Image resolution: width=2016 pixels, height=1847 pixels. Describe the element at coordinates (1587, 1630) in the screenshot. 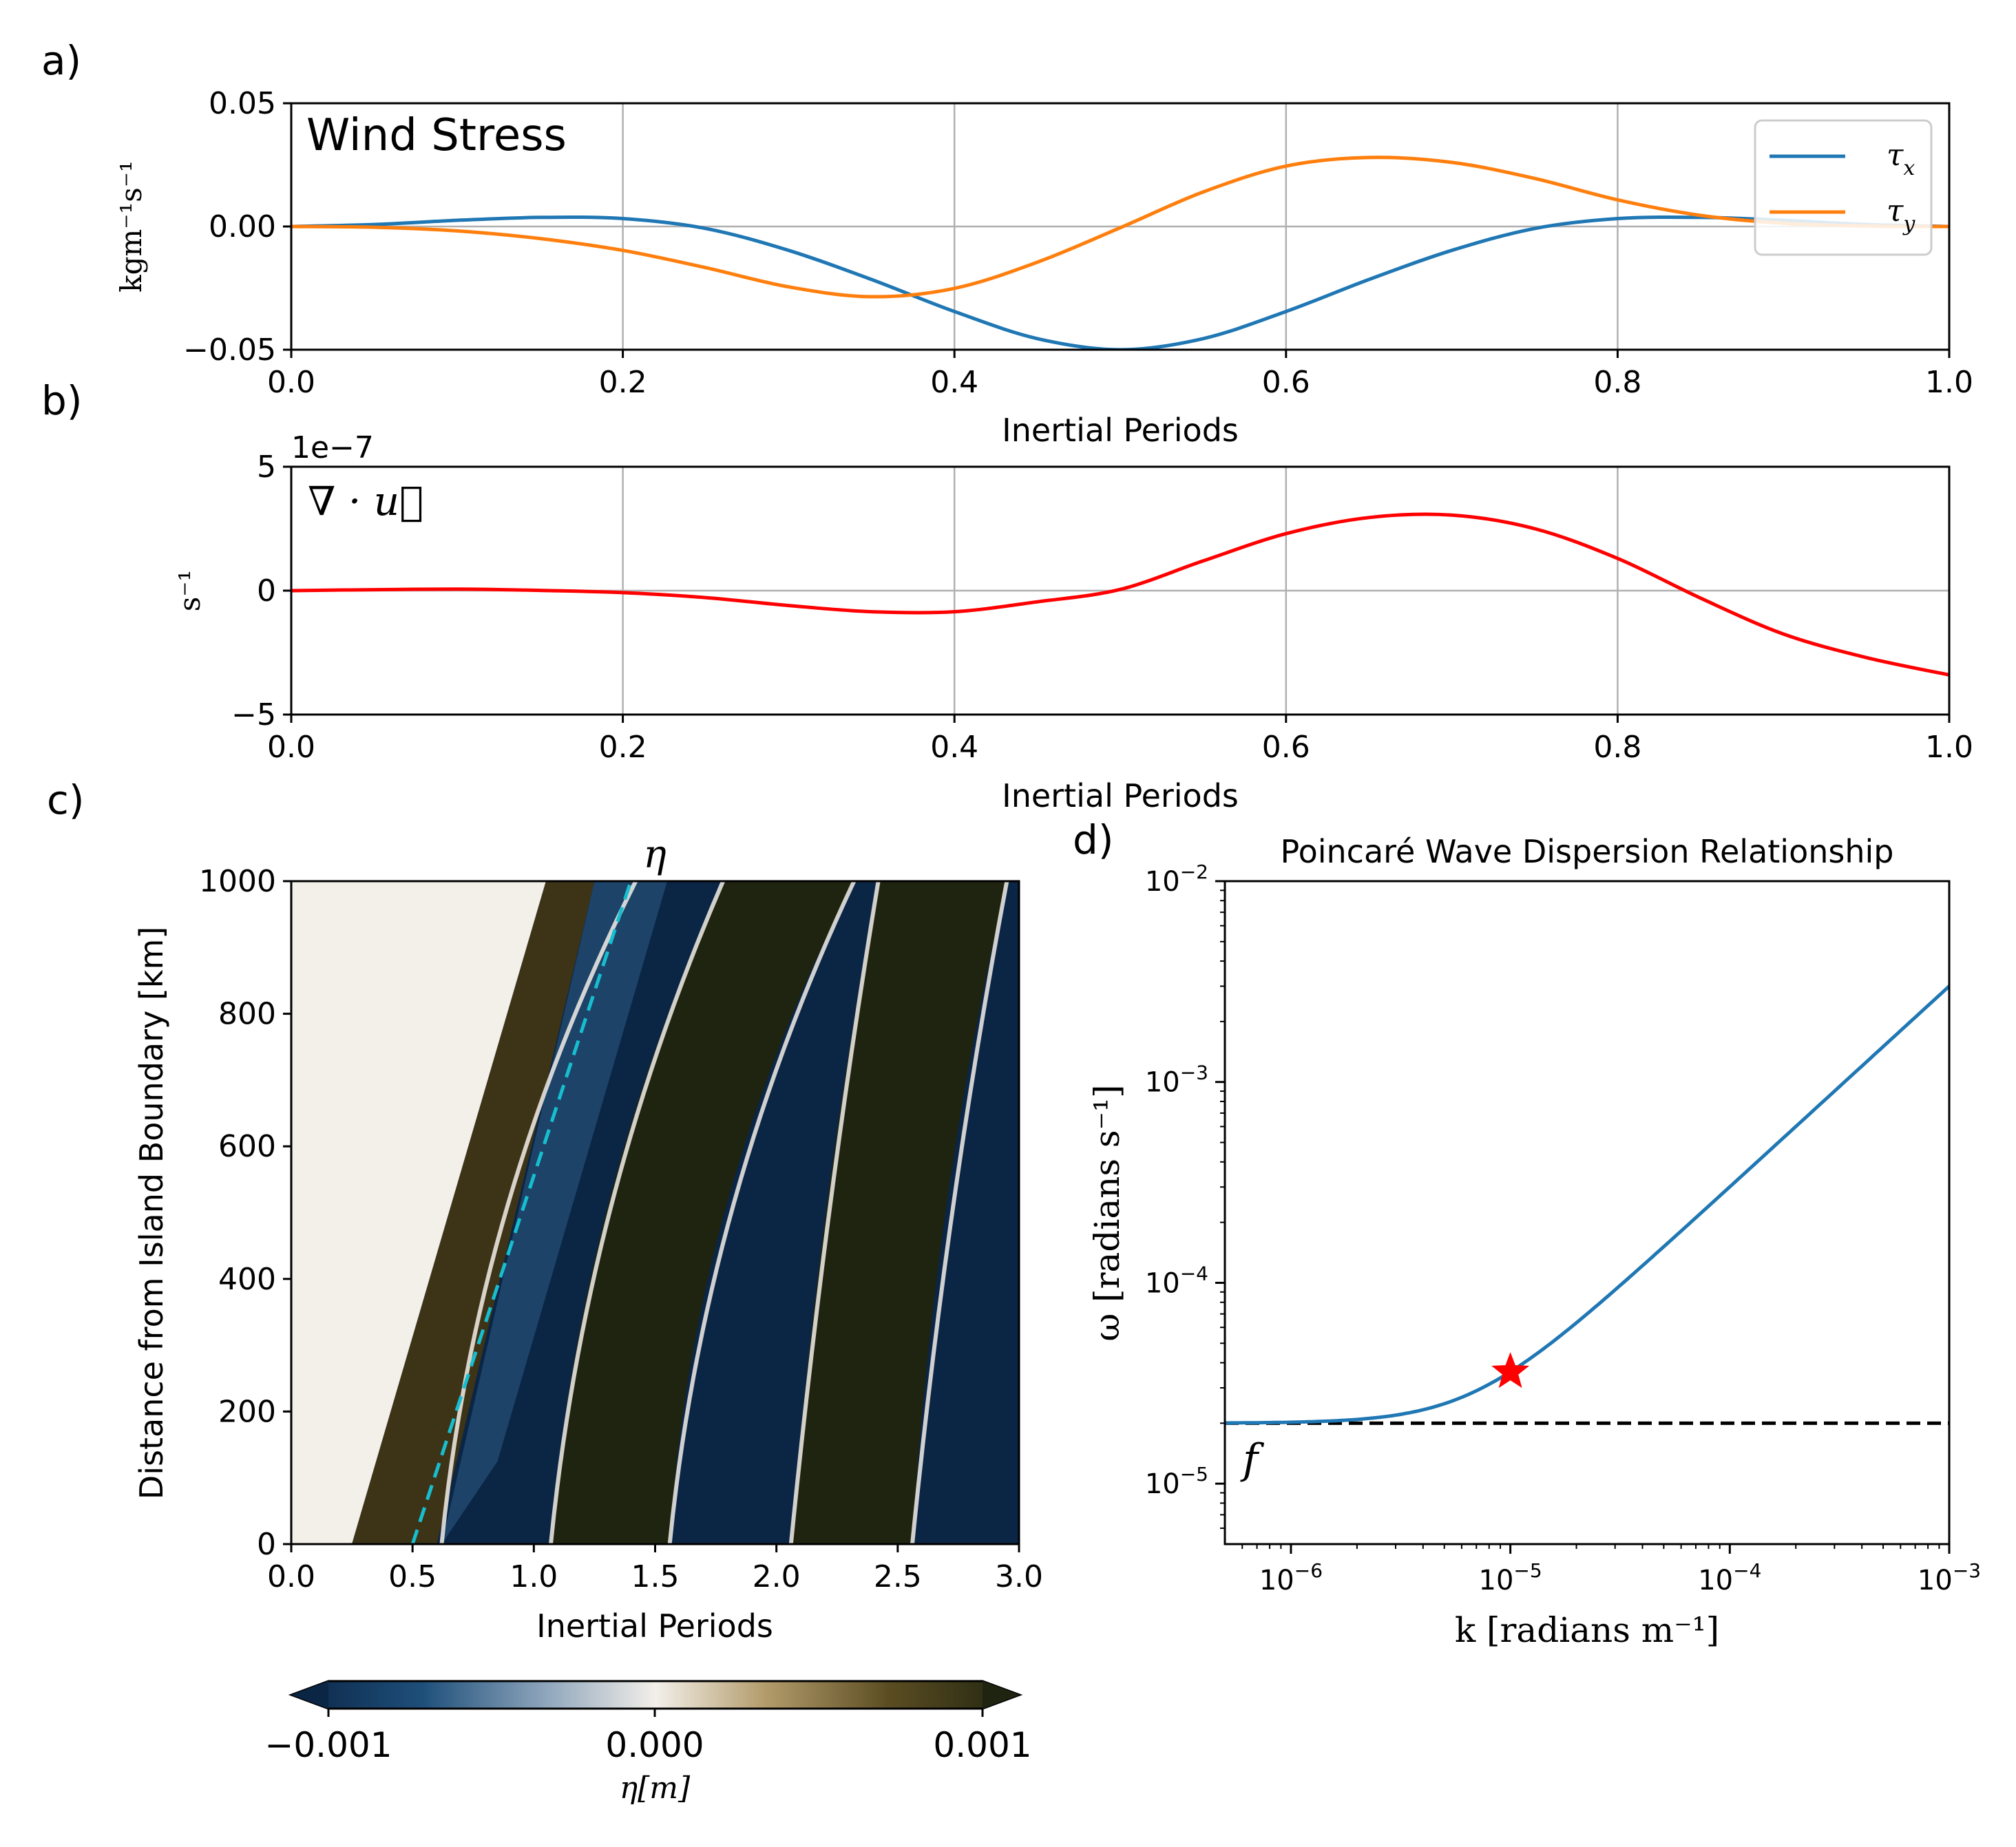

I see `panel-d-xlabel: k [radians m⁻¹]` at that location.